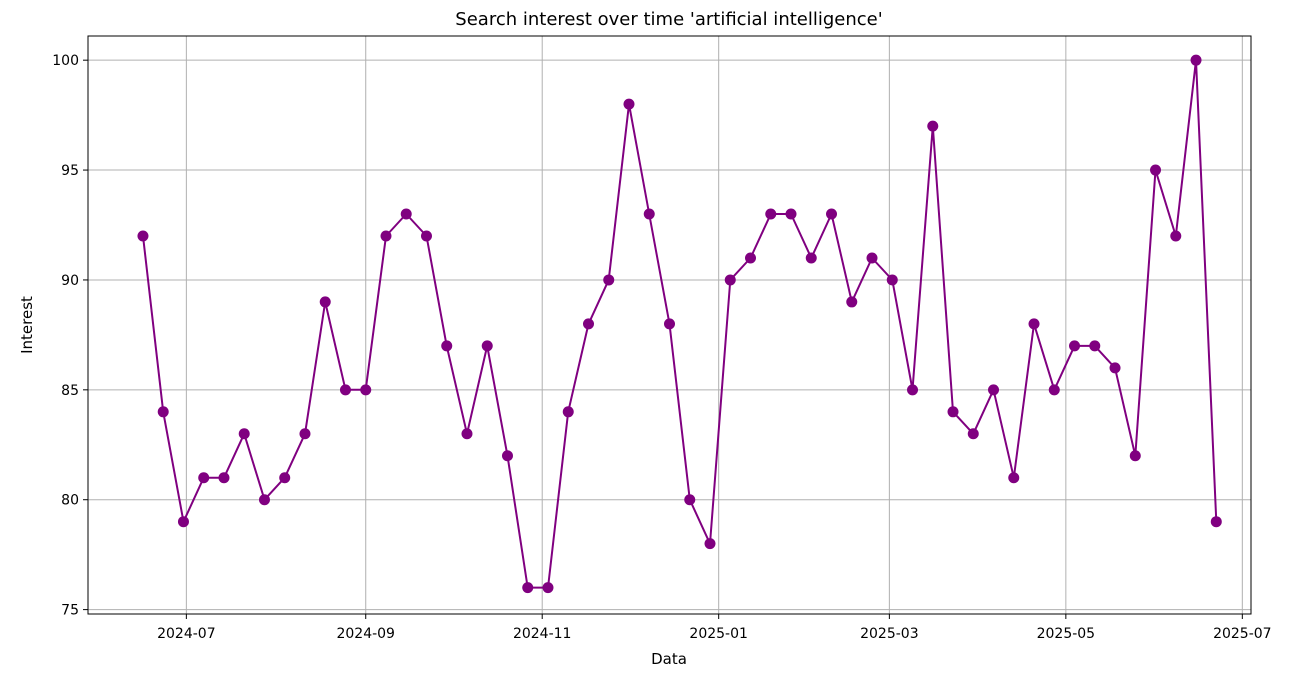 The image size is (1291, 681). What do you see at coordinates (1242, 634) in the screenshot?
I see `x-tick-label: 2025-07` at bounding box center [1242, 634].